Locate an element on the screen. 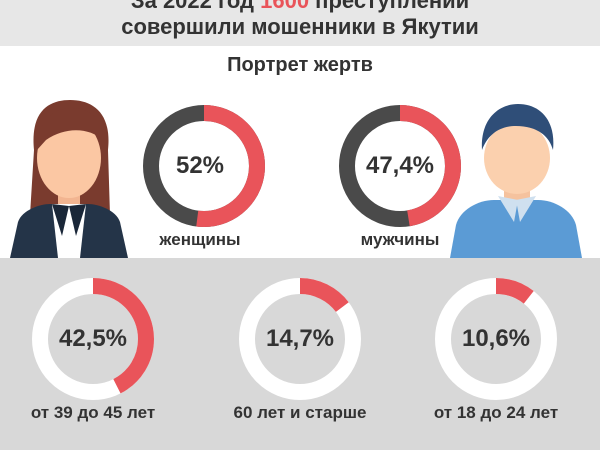 This screenshot has height=450, width=600. age-60-plus-ring-slice is located at coordinates (300, 339).